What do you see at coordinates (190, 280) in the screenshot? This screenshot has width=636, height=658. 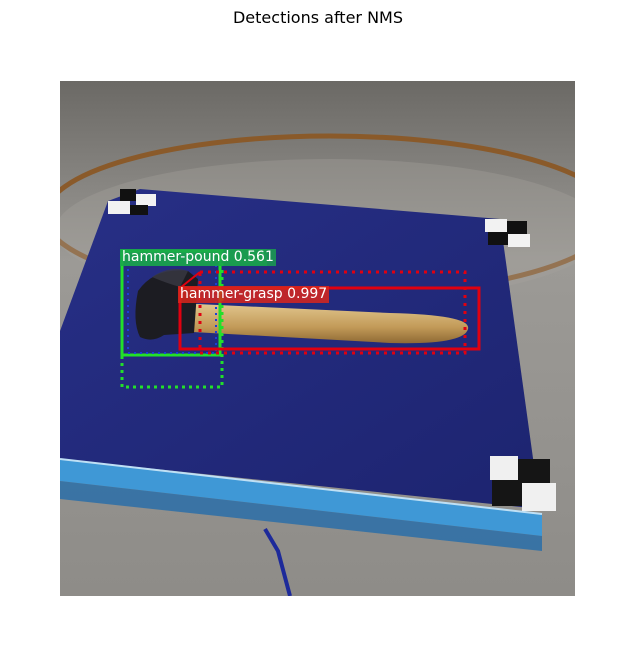 I see `box-link-line` at bounding box center [190, 280].